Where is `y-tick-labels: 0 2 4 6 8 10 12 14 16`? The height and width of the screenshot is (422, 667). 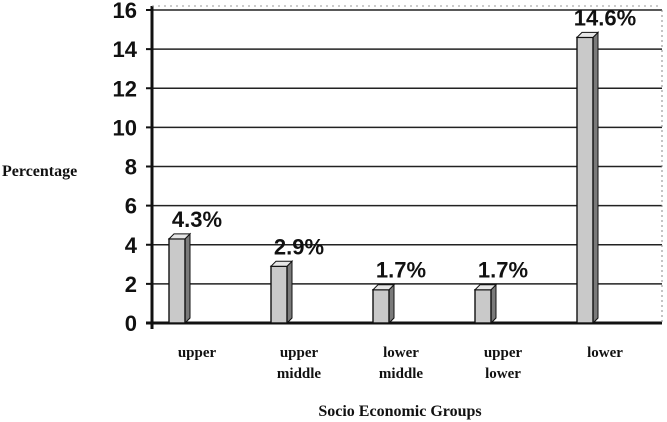 y-tick-labels: 0 2 4 6 8 10 12 14 16 is located at coordinates (132, 168).